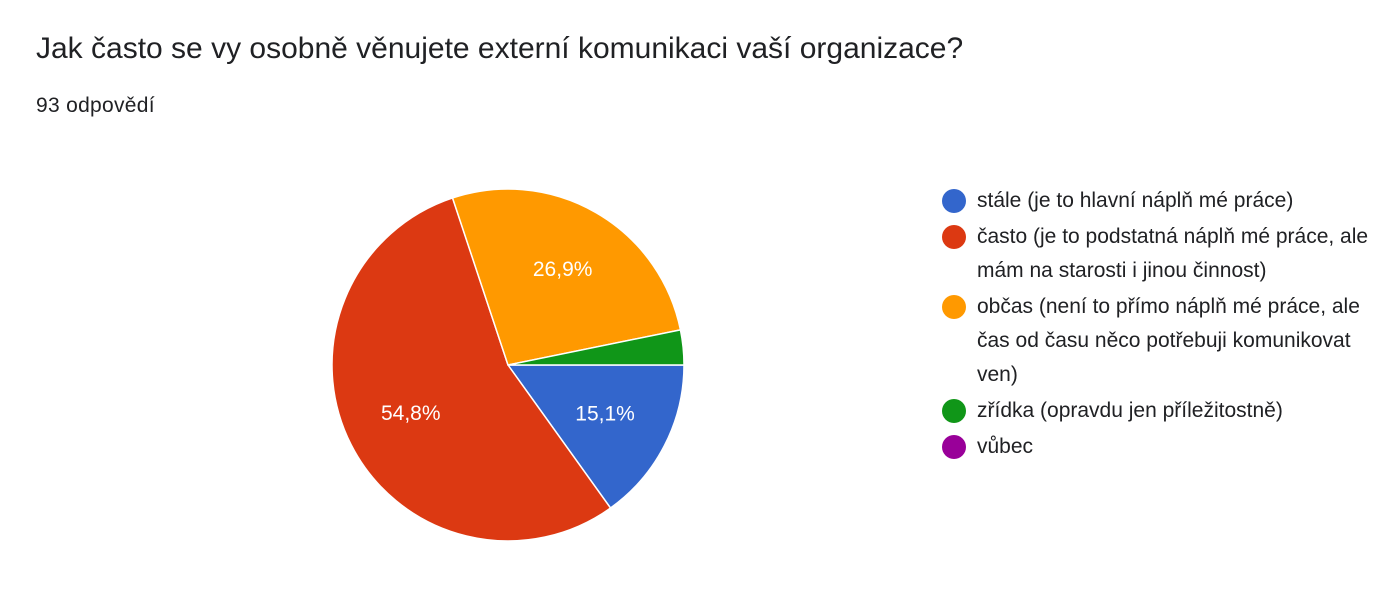 Image resolution: width=1400 pixels, height=604 pixels. I want to click on data-label: 54,8%, so click(411, 413).